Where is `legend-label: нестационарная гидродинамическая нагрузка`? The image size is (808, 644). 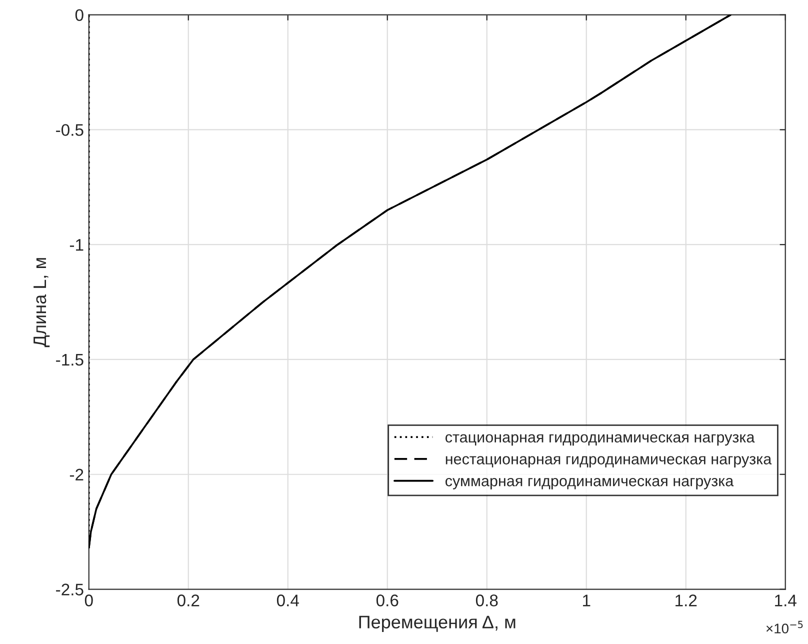 legend-label: нестационарная гидродинамическая нагрузка is located at coordinates (609, 462).